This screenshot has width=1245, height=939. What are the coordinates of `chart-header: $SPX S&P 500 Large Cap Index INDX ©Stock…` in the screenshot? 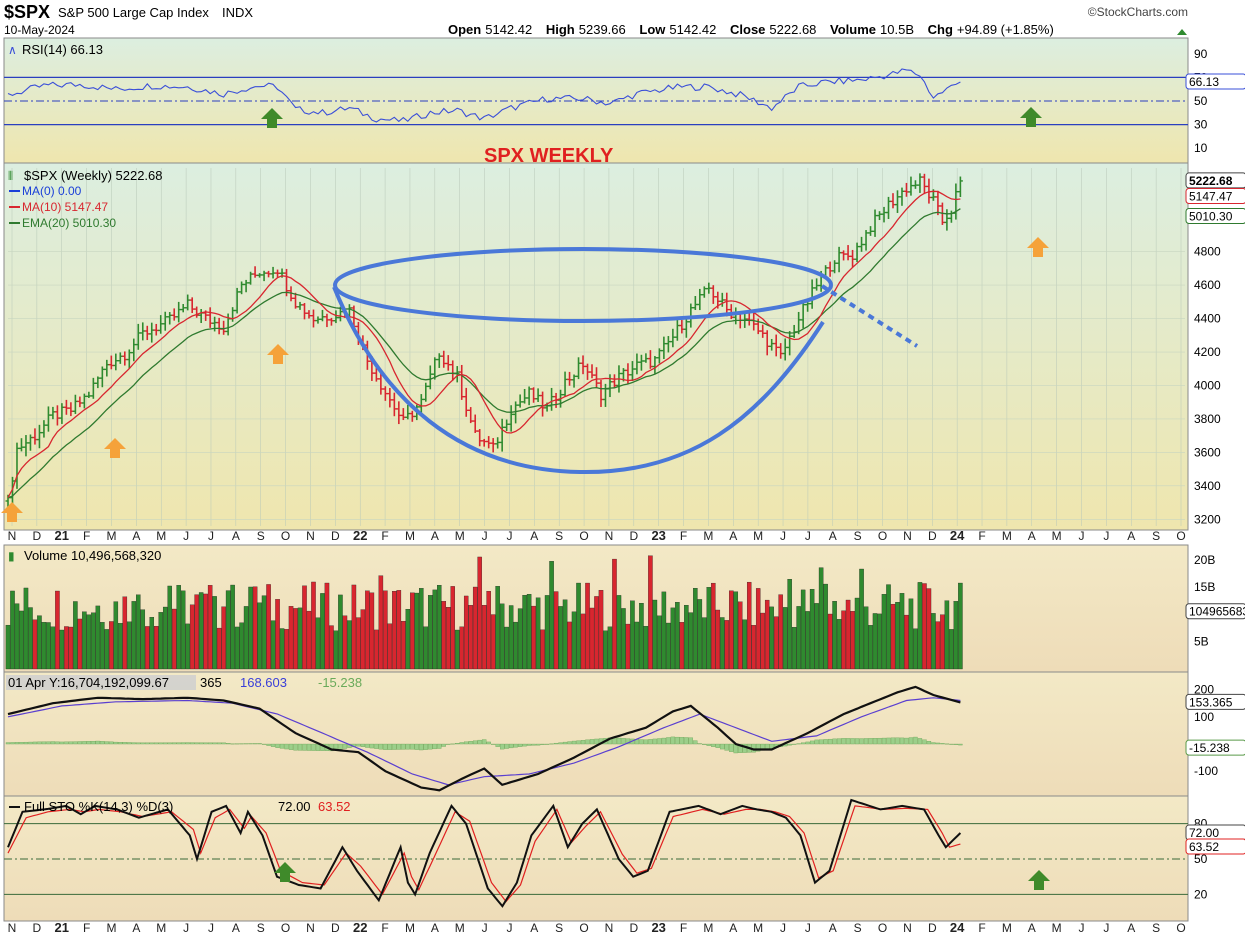 It's located at (596, 19).